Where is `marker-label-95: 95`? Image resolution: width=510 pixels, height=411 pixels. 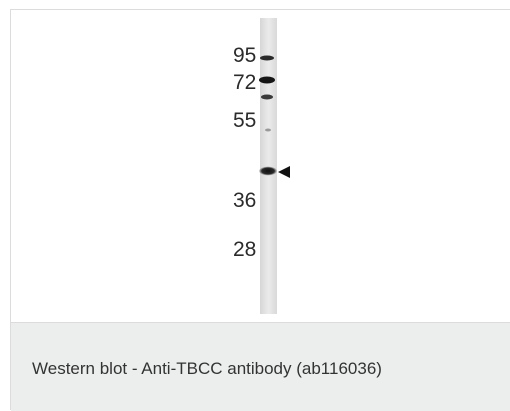
marker-label-95: 95 is located at coordinates (244, 55).